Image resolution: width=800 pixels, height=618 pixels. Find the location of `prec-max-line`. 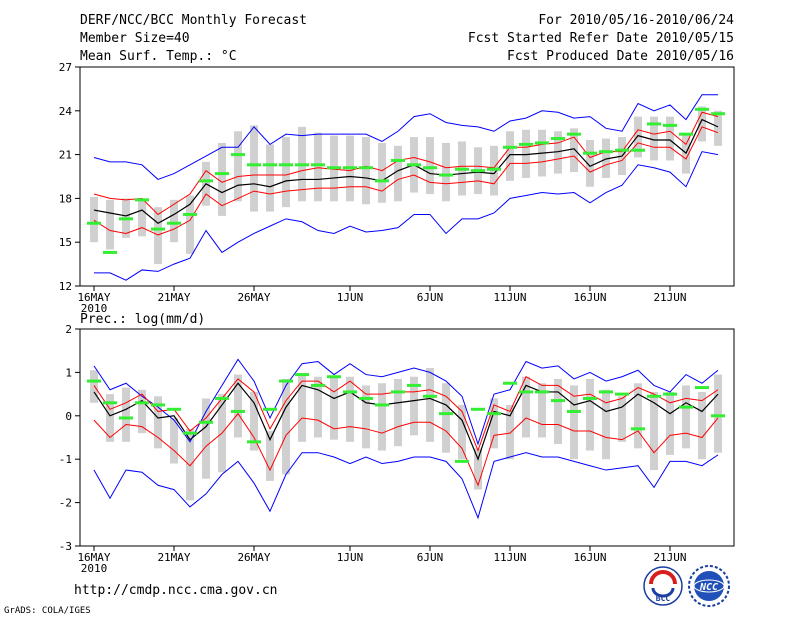

prec-max-line is located at coordinates (406, 402).